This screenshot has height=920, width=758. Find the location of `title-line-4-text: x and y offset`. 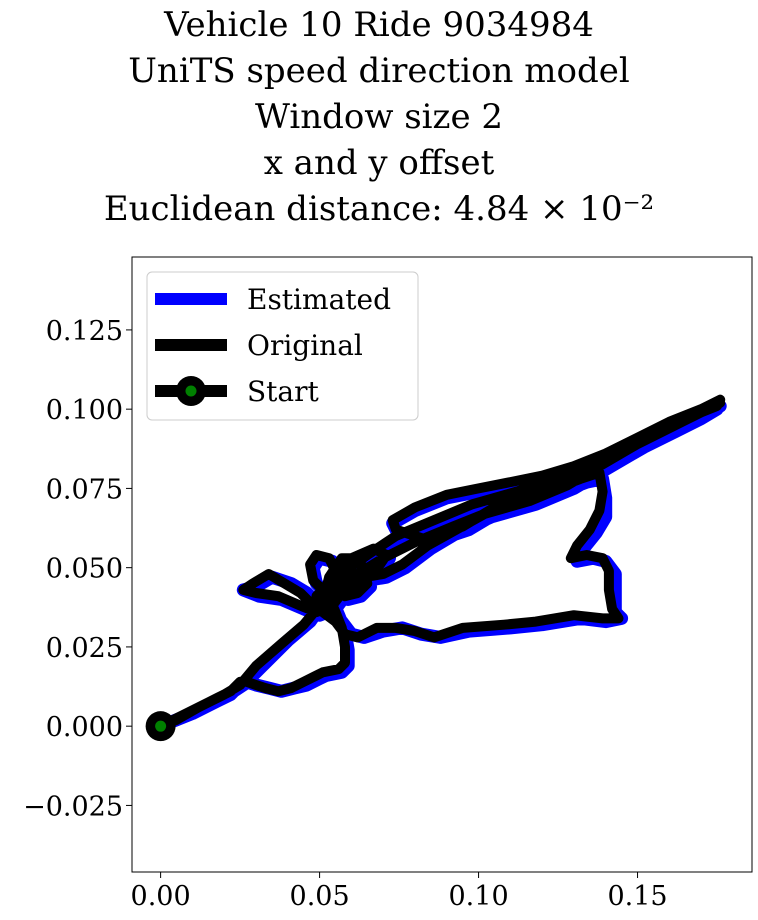

title-line-4-text: x and y offset is located at coordinates (379, 163).